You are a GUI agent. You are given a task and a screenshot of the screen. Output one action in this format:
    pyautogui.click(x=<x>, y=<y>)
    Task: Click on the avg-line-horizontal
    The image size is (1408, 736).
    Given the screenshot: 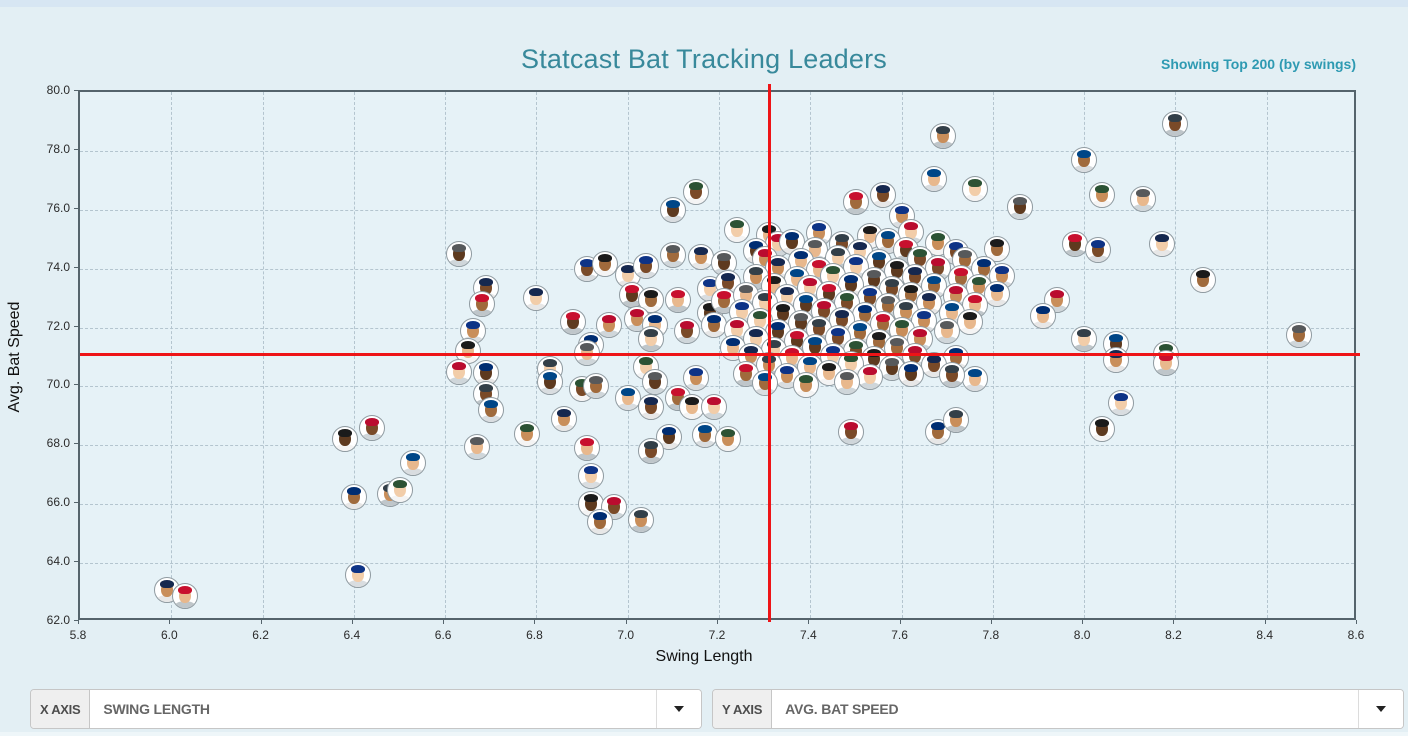 What is the action you would take?
    pyautogui.click(x=720, y=355)
    